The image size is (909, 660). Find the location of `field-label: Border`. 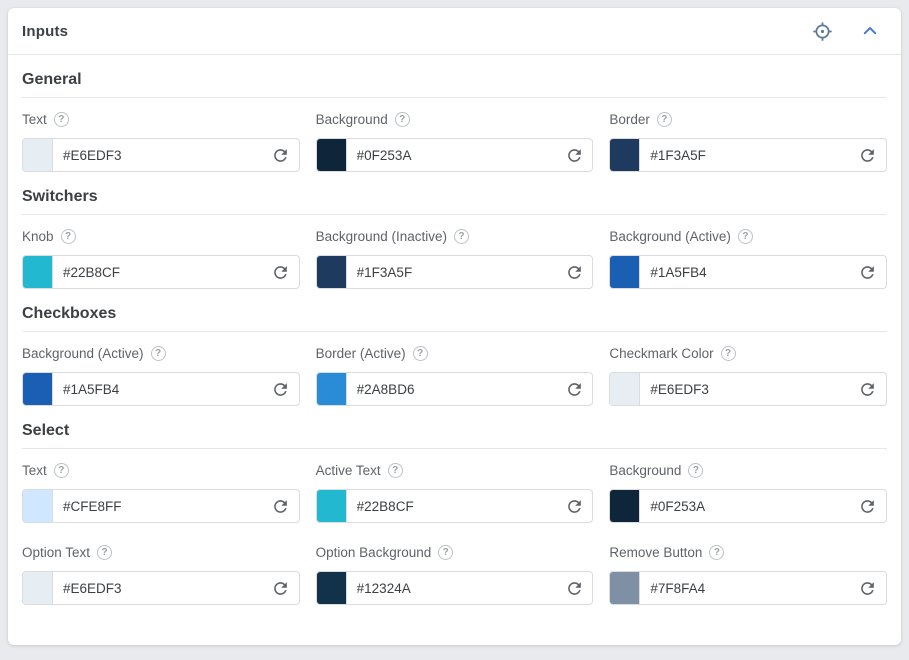

field-label: Border is located at coordinates (629, 119).